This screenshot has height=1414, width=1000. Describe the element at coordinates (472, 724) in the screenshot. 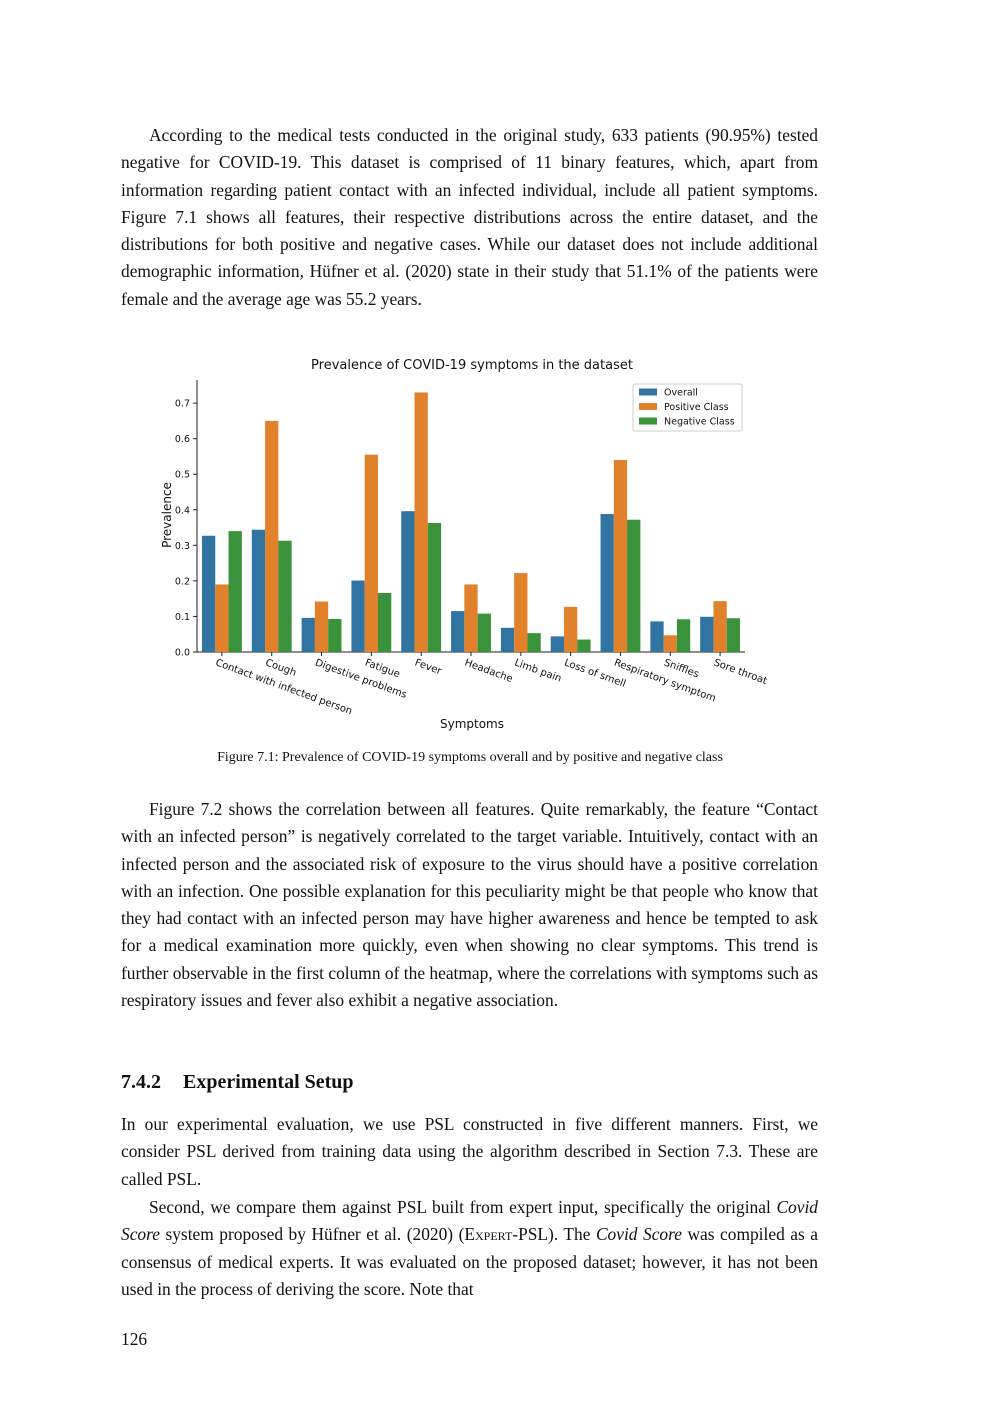

I see `x-axis-label: Symptoms` at that location.